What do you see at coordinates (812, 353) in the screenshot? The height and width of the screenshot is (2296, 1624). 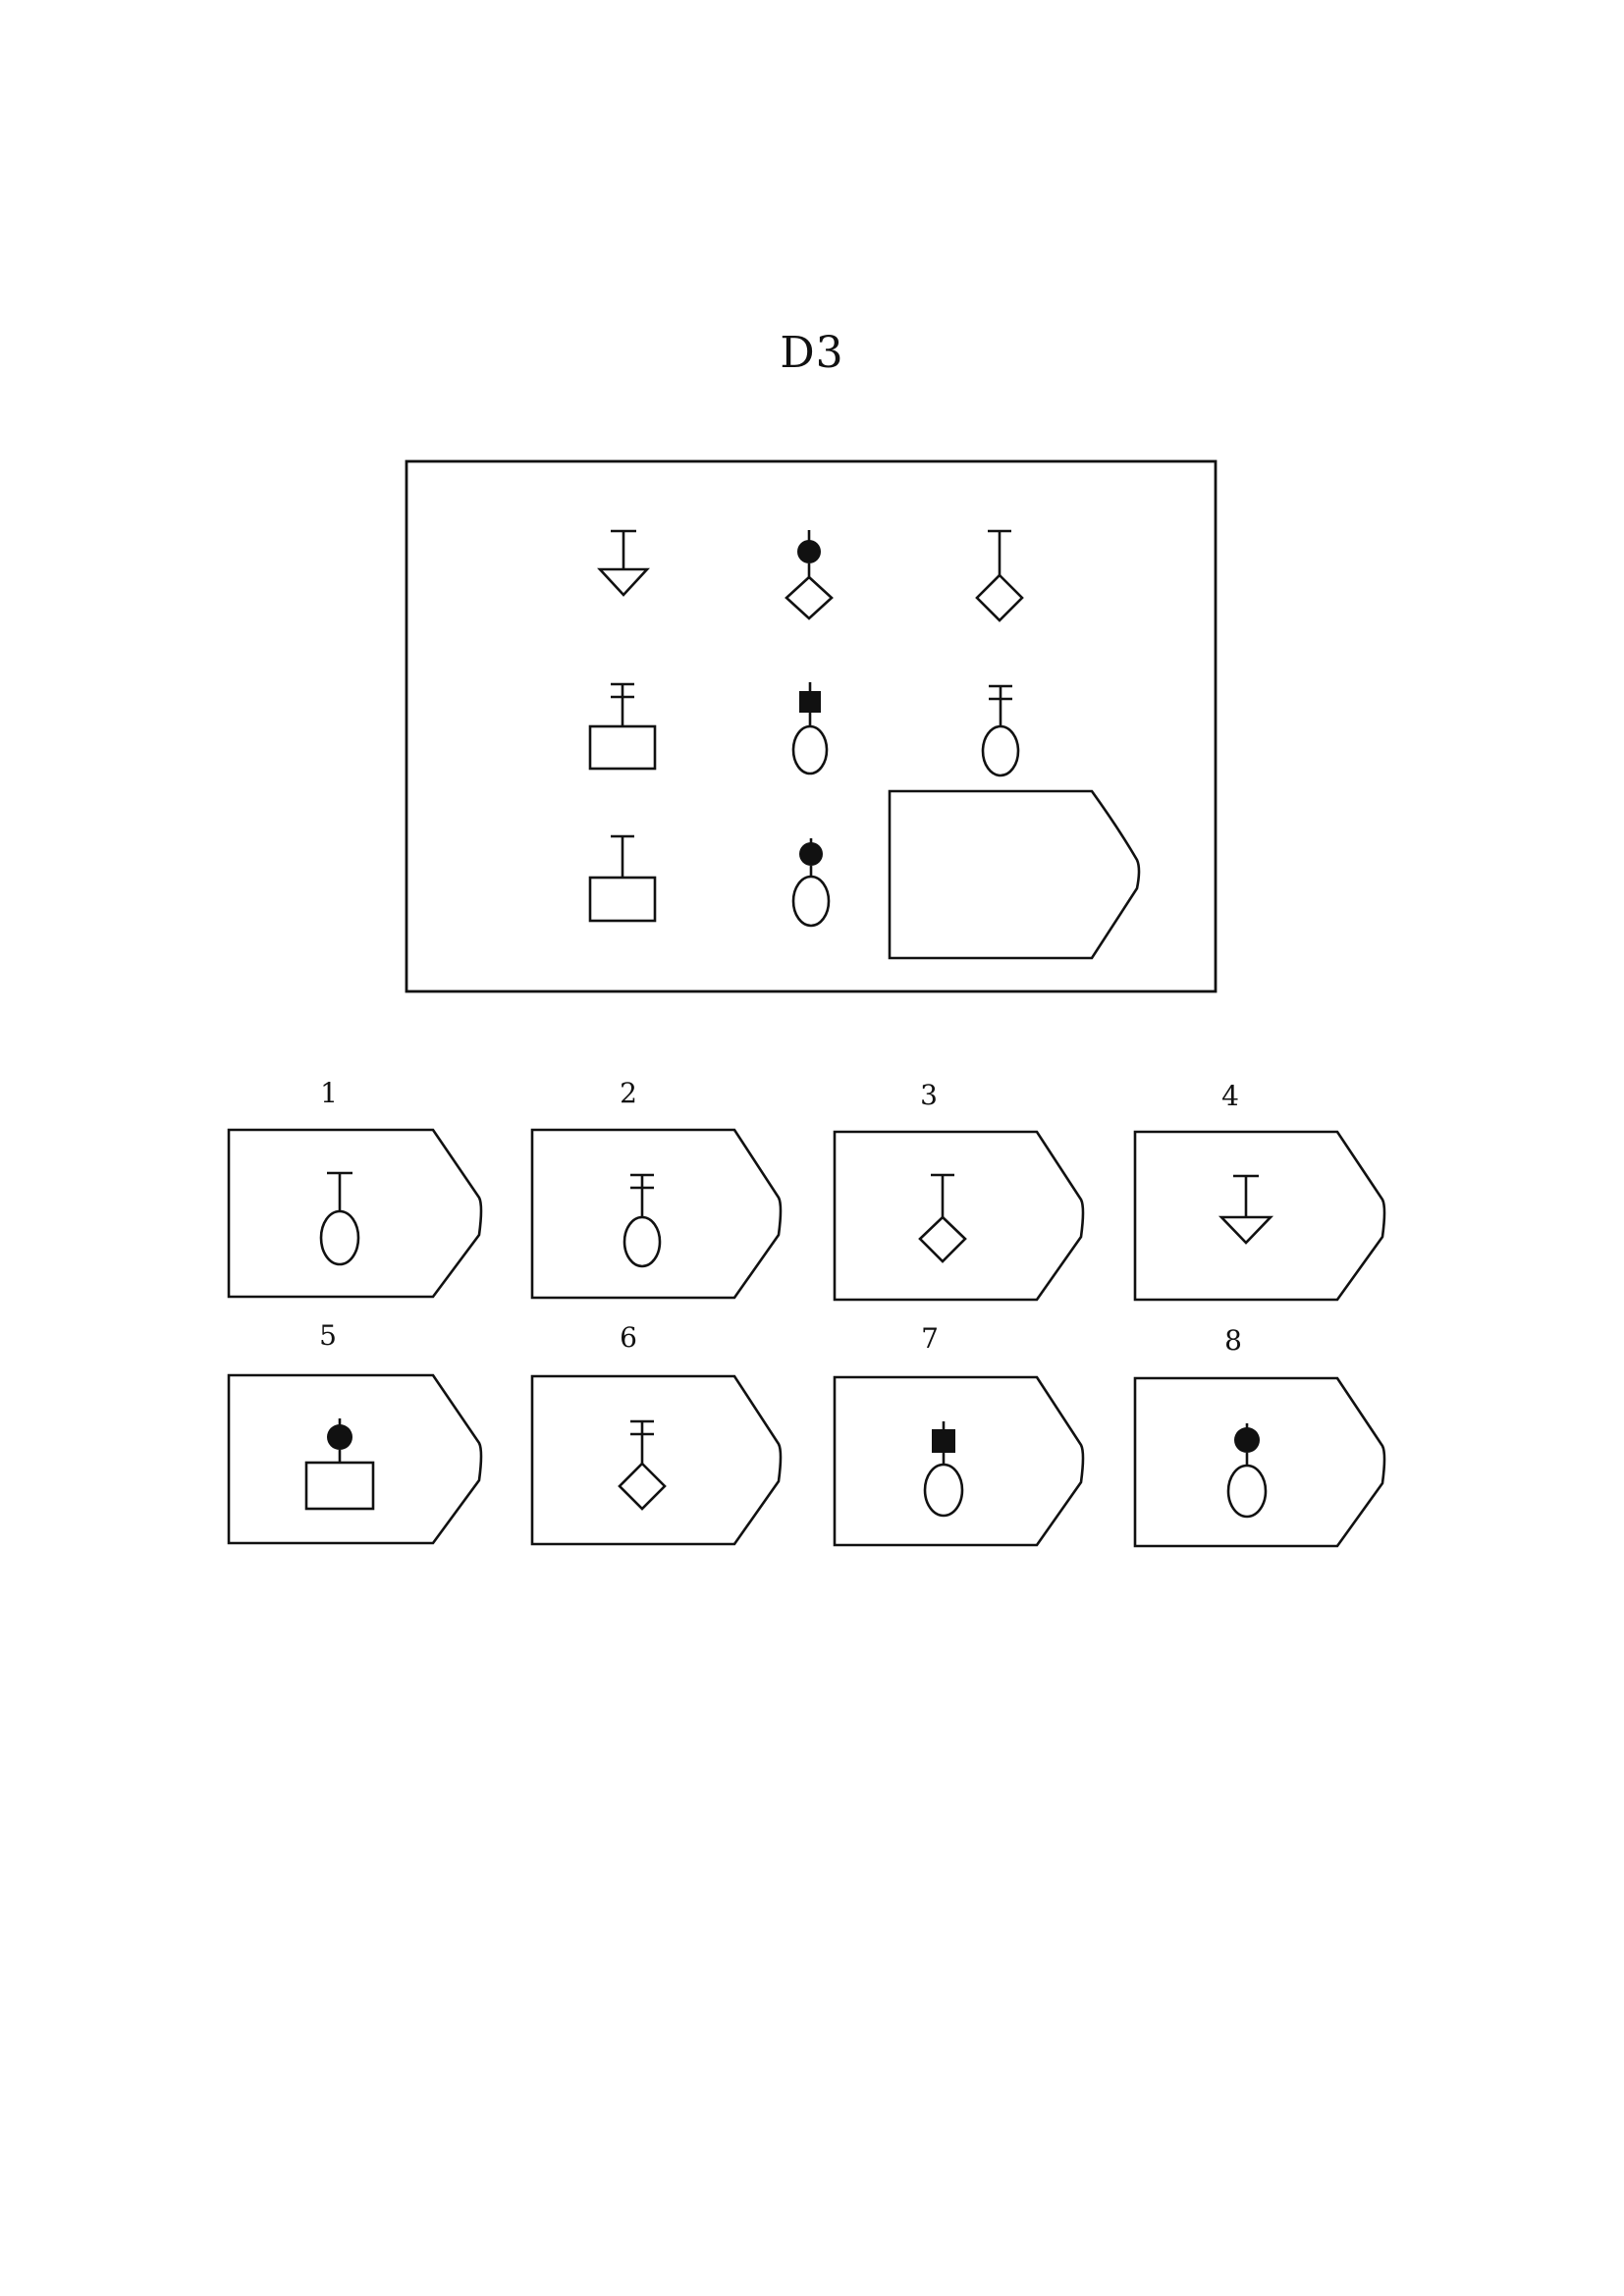 I see `puzzle-title: D3` at bounding box center [812, 353].